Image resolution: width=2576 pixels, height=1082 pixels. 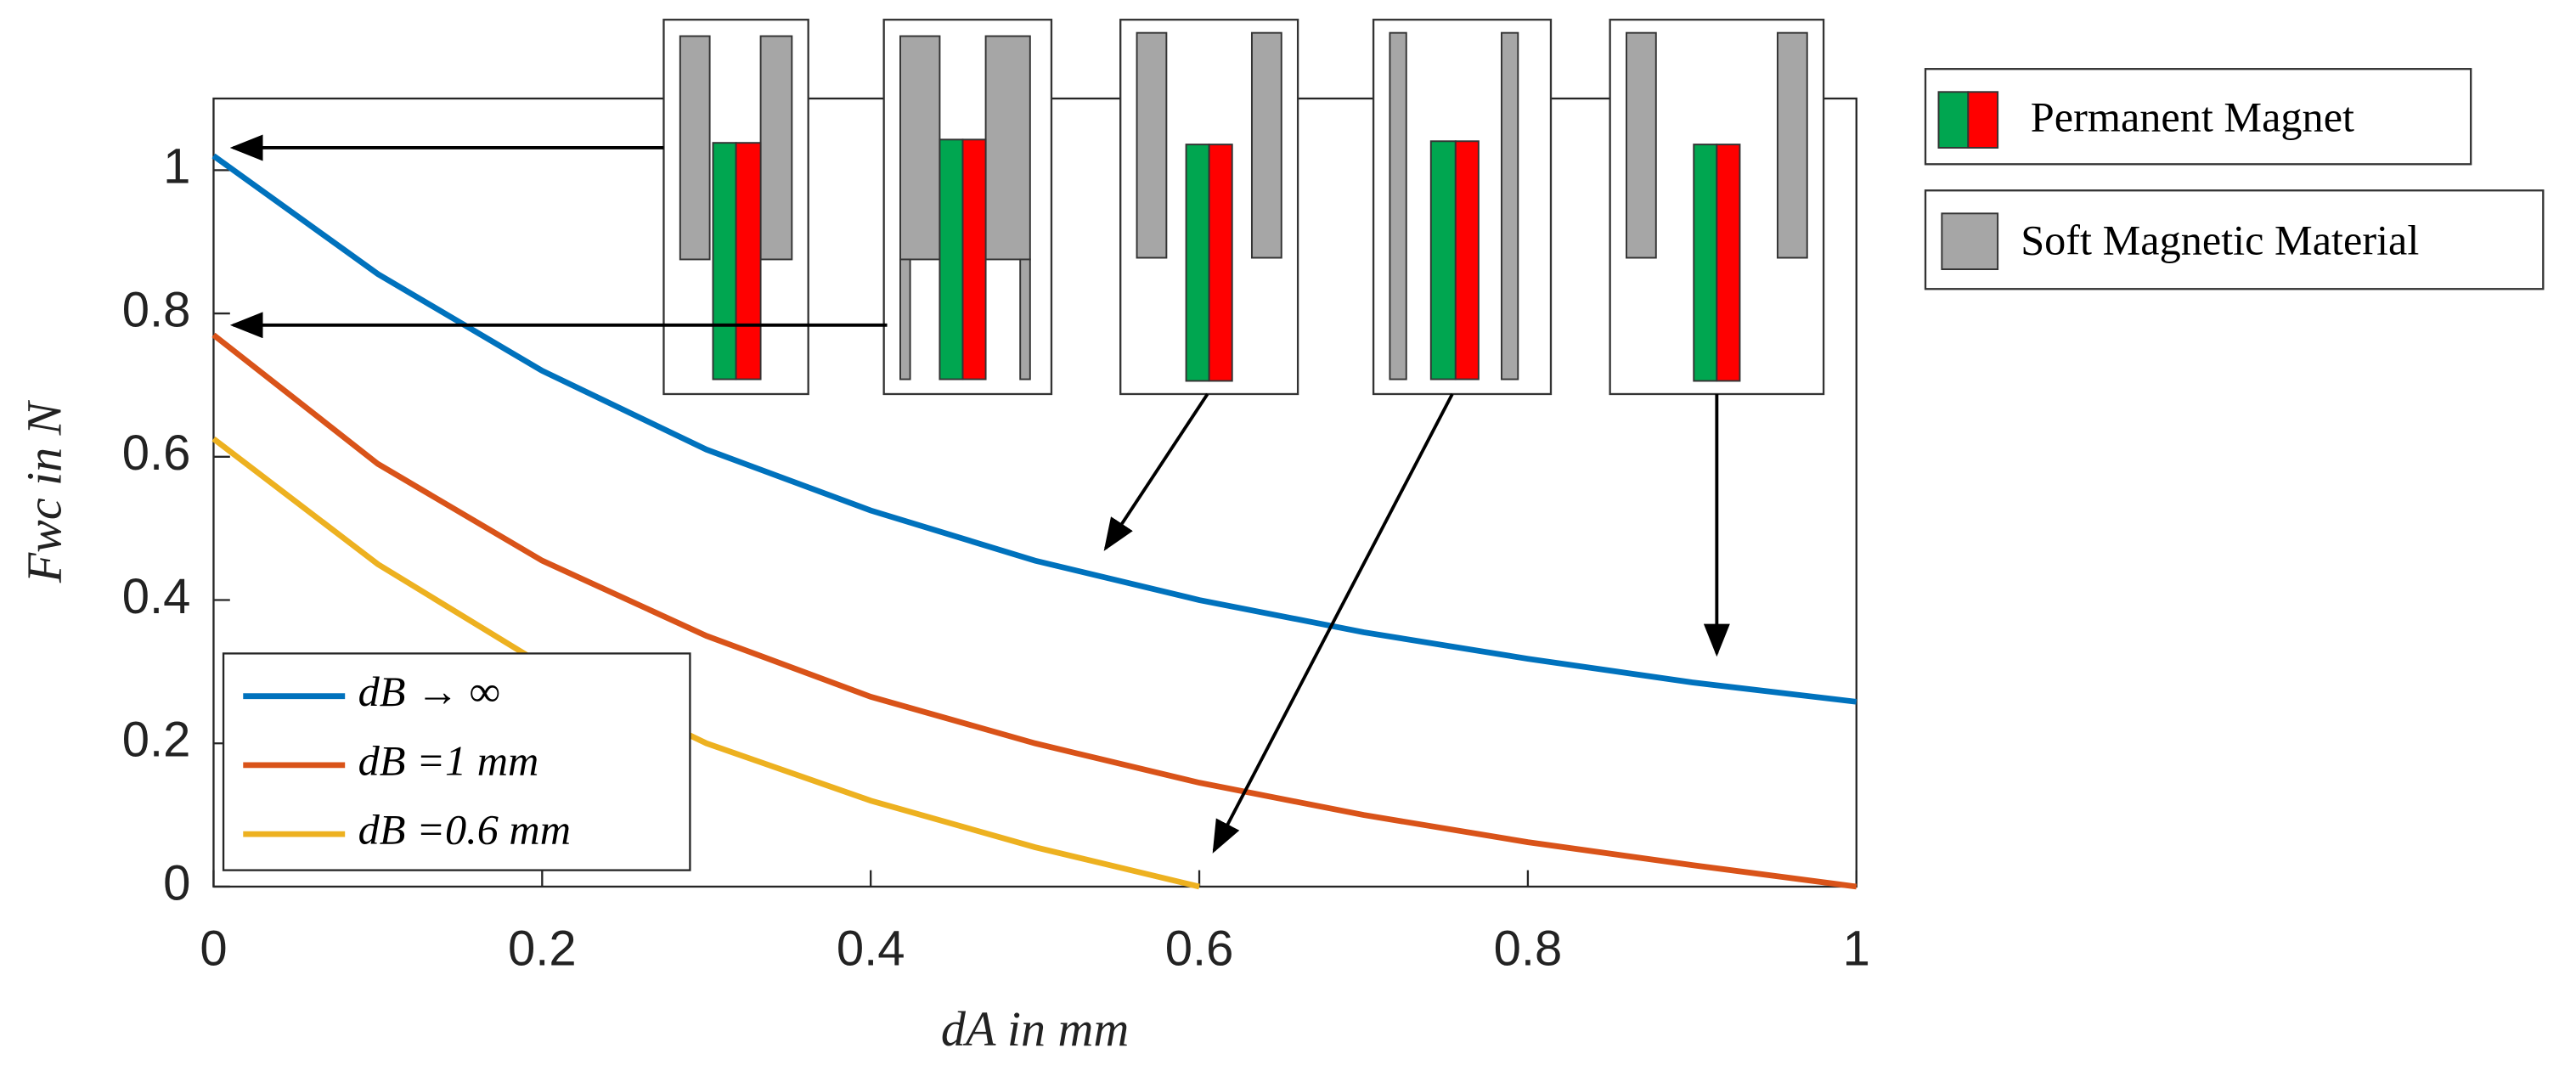 I want to click on x-tick-label: 0.6, so click(x=1199, y=949).